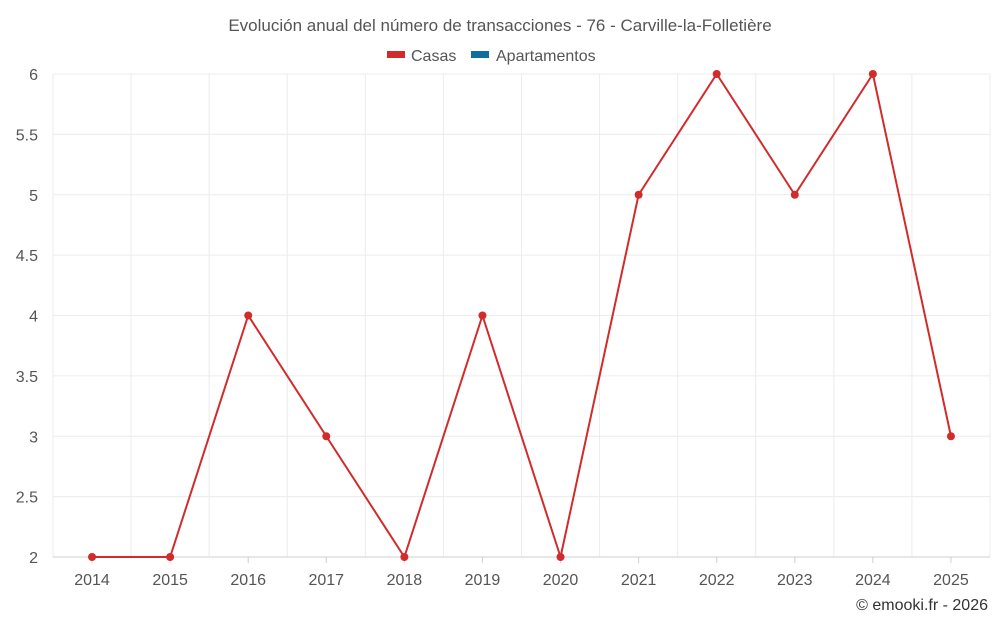 The image size is (1000, 625). I want to click on legend-swatch-casas, so click(396, 54).